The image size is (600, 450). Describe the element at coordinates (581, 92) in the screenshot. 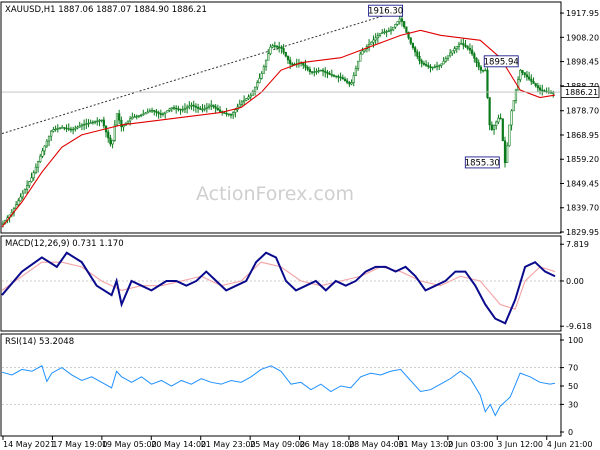

I see `current-price-label: 1886.21` at that location.